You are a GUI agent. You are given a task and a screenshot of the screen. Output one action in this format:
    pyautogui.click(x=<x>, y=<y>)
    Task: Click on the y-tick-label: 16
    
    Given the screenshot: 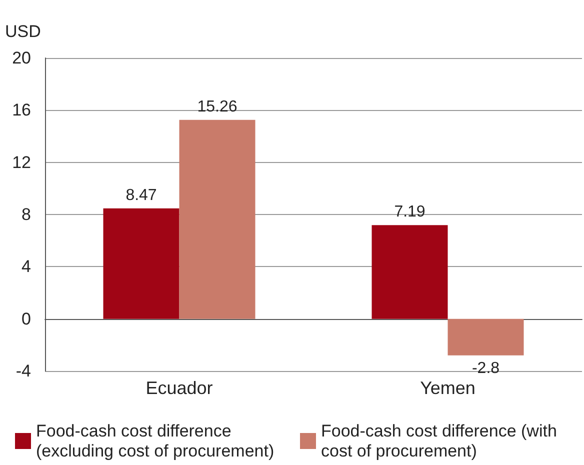 What is the action you would take?
    pyautogui.click(x=21, y=110)
    